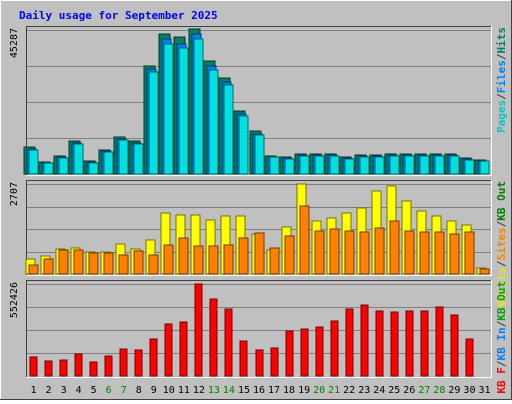  What do you see at coordinates (118, 15) in the screenshot?
I see `chart-title: Daily usage for September 2025` at bounding box center [118, 15].